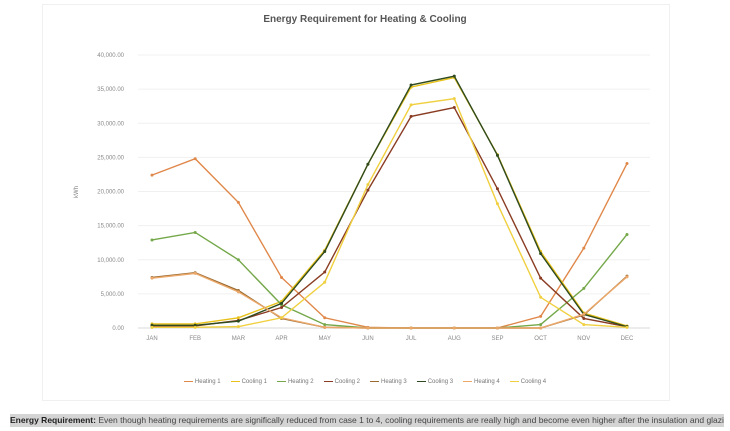 The width and height of the screenshot is (730, 431). I want to click on x-tick-label: DEC, so click(627, 339).